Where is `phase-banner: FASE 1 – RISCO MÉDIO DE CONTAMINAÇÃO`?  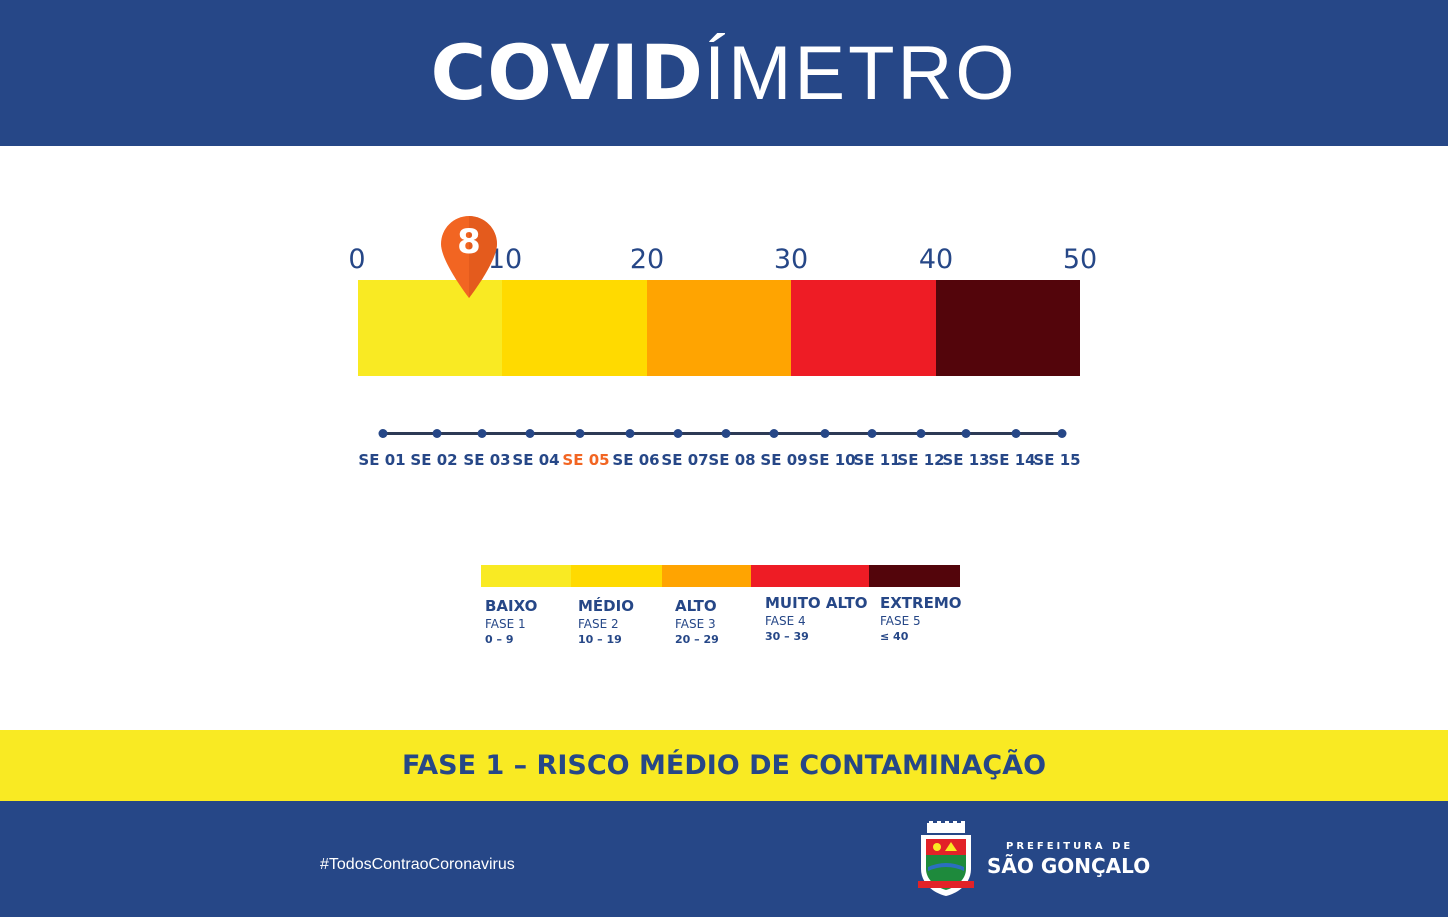
phase-banner: FASE 1 – RISCO MÉDIO DE CONTAMINAÇÃO is located at coordinates (724, 765).